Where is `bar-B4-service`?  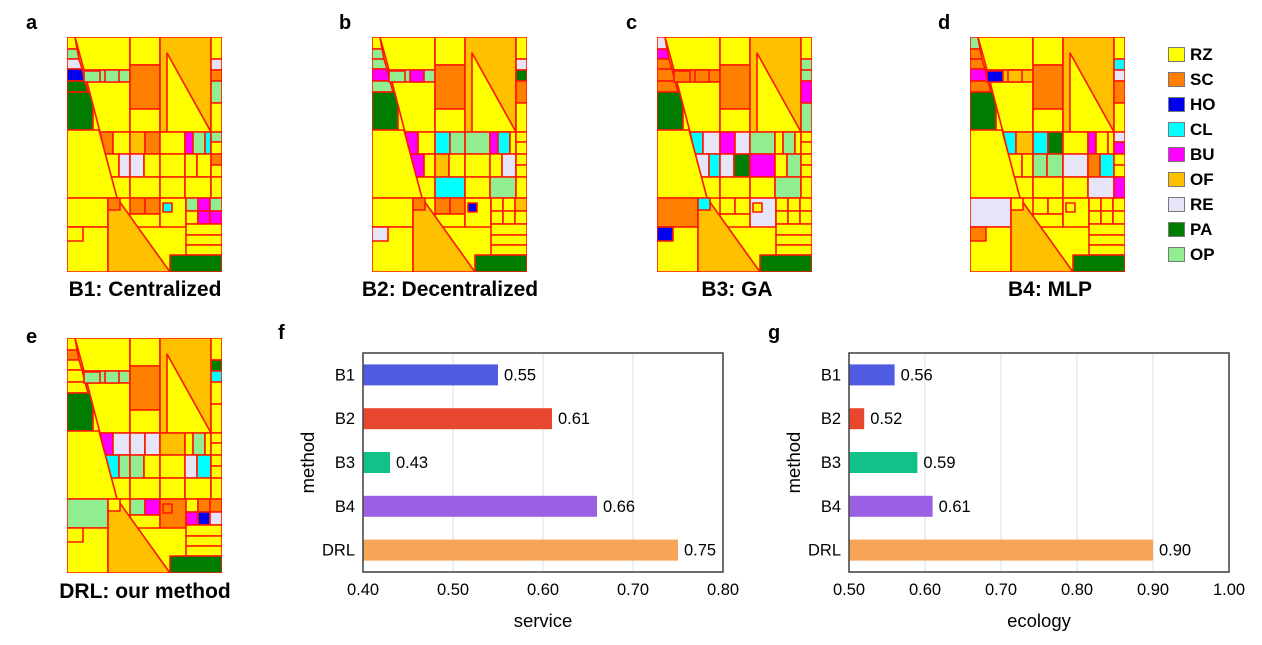
bar-B4-service is located at coordinates (480, 506).